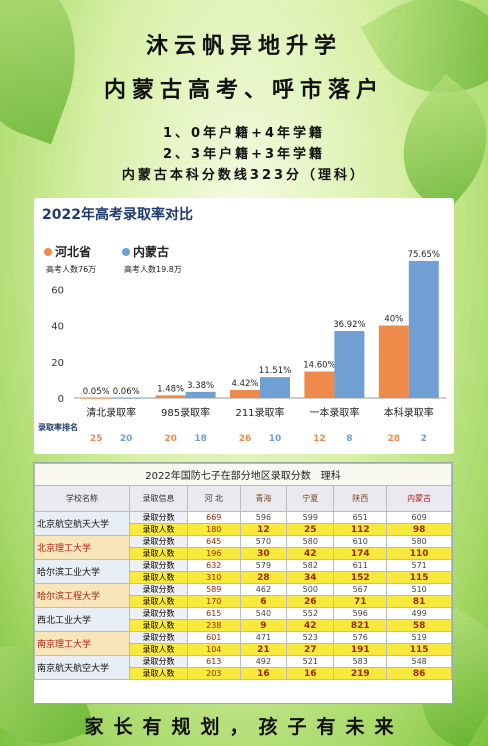 The width and height of the screenshot is (488, 746). Describe the element at coordinates (310, 541) in the screenshot. I see `score-cell: 580` at that location.